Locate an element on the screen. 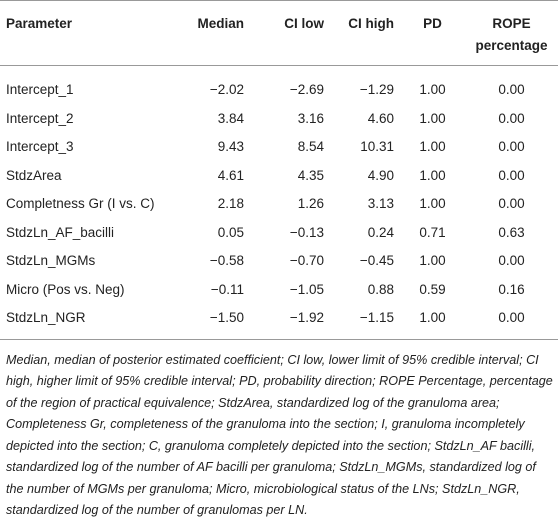 The height and width of the screenshot is (522, 558). table-cell: Intercept_3 is located at coordinates (40, 147).